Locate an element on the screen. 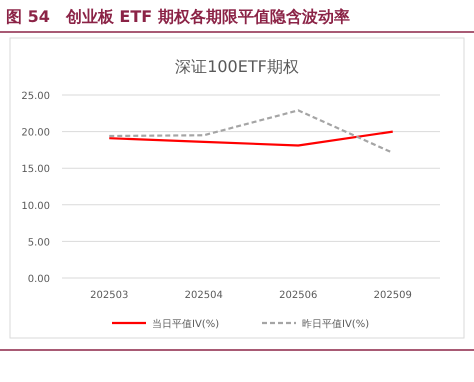 This screenshot has height=382, width=474. x-tick-label: 202504 is located at coordinates (203, 295).